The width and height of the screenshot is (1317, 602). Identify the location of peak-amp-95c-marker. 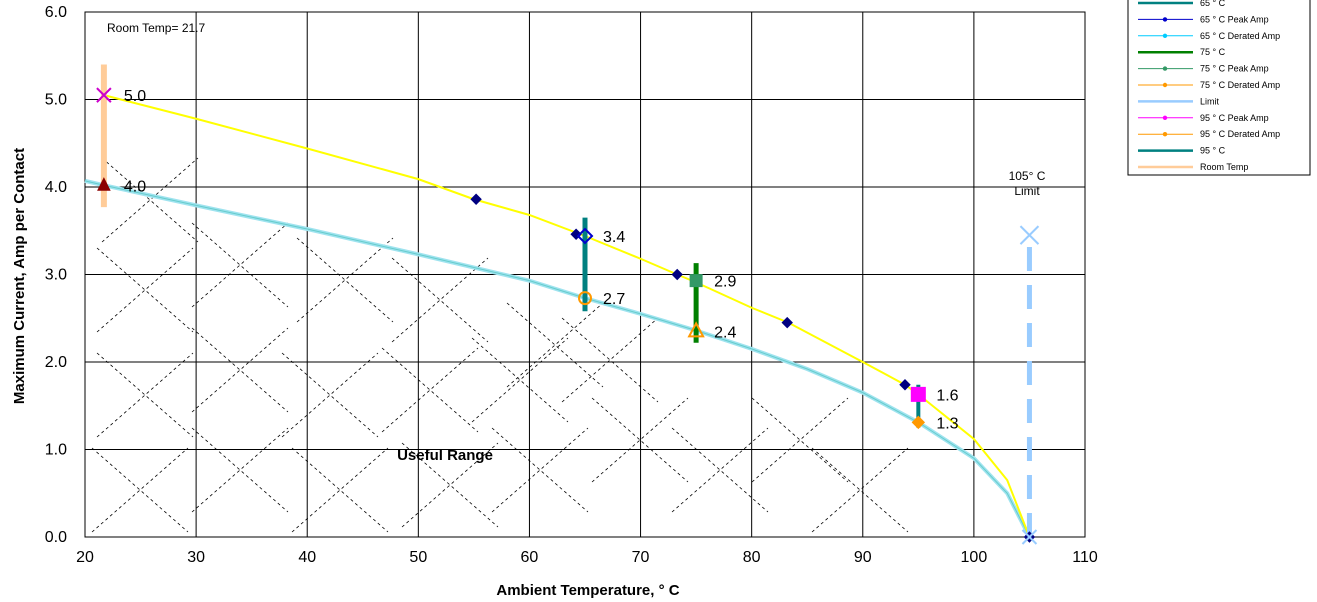
(918, 394).